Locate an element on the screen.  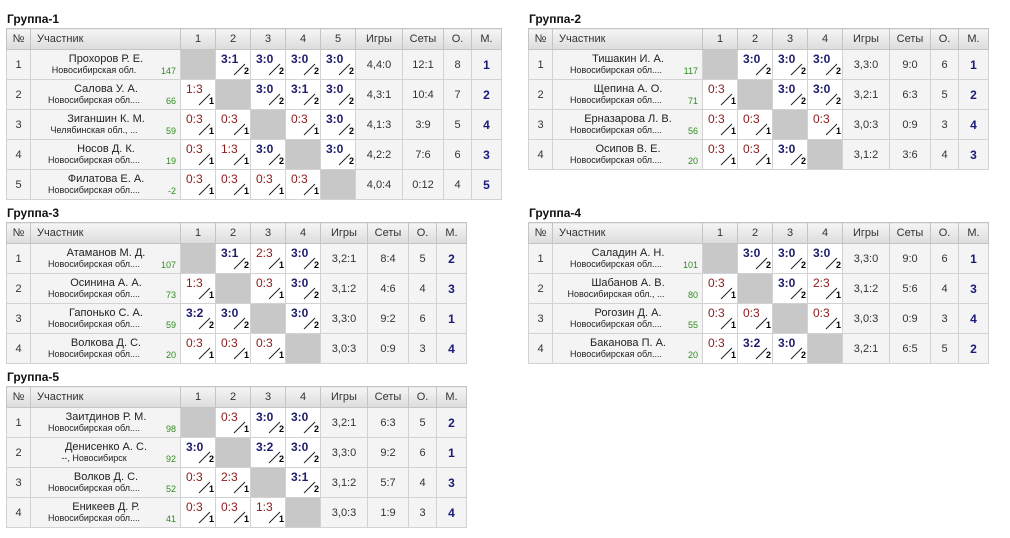
participant-name: Филатова Е. А. is located at coordinates (106, 179).